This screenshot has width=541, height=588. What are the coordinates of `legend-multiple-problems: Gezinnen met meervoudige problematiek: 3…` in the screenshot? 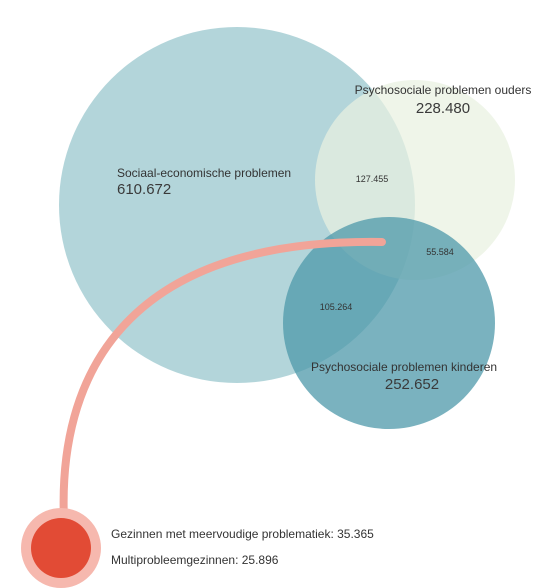 It's located at (242, 534).